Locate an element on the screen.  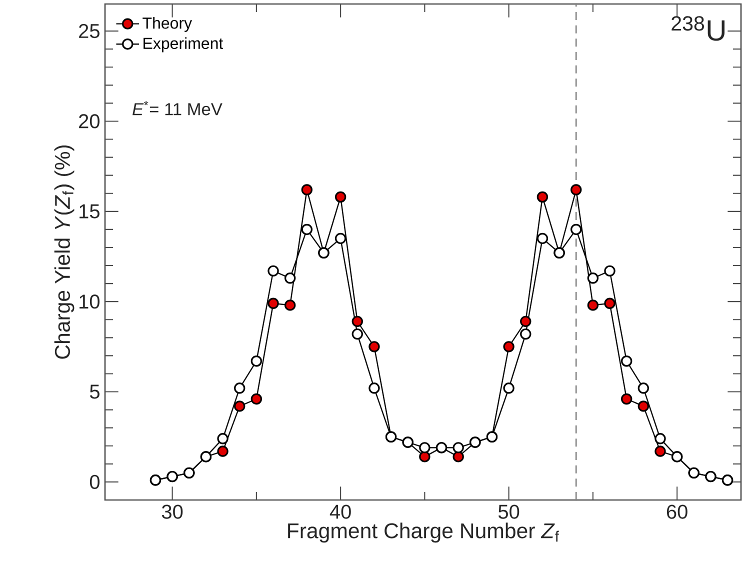
legend-label: Experiment is located at coordinates (184, 44).